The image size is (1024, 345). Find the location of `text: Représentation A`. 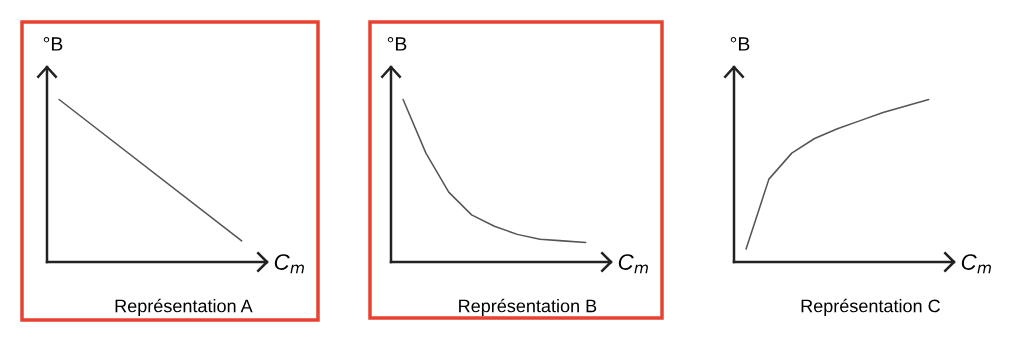

text: Représentation A is located at coordinates (184, 307).